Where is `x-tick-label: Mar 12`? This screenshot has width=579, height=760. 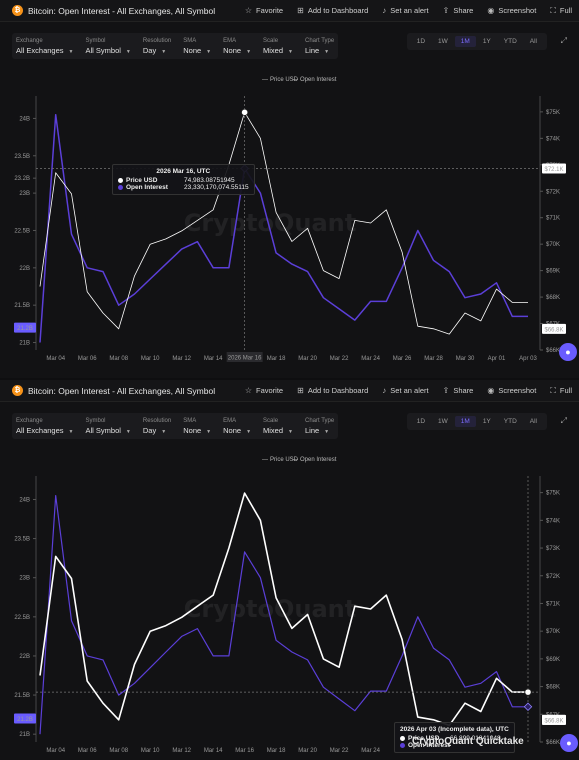
x-tick-label: Mar 12 is located at coordinates (181, 751).